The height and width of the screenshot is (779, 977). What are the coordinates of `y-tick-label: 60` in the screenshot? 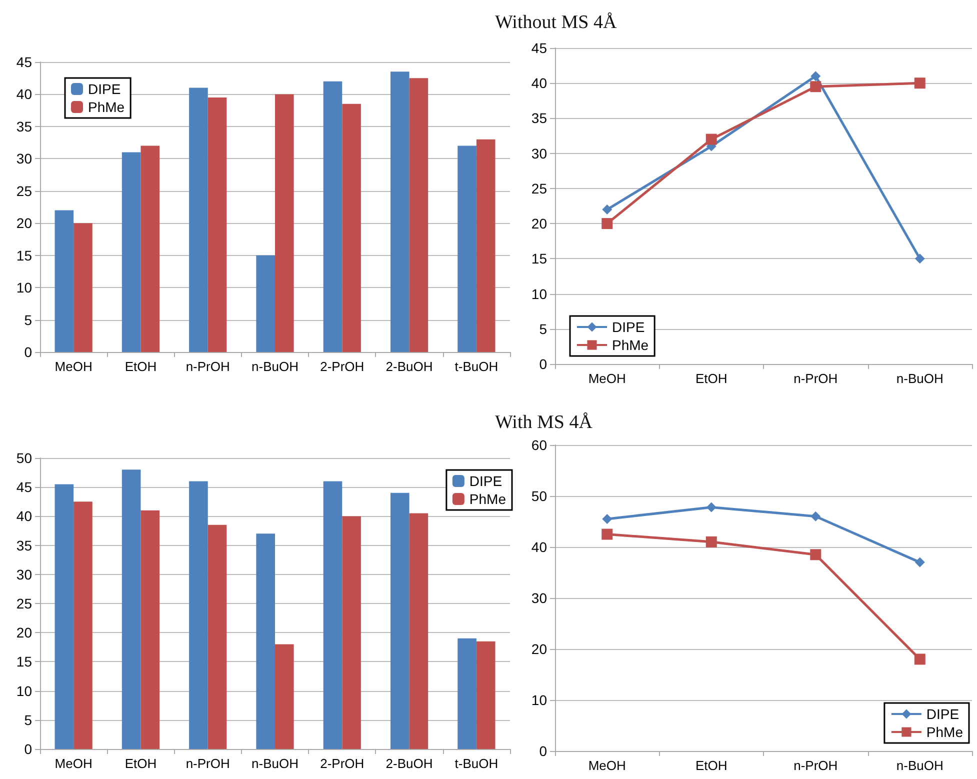 It's located at (539, 445).